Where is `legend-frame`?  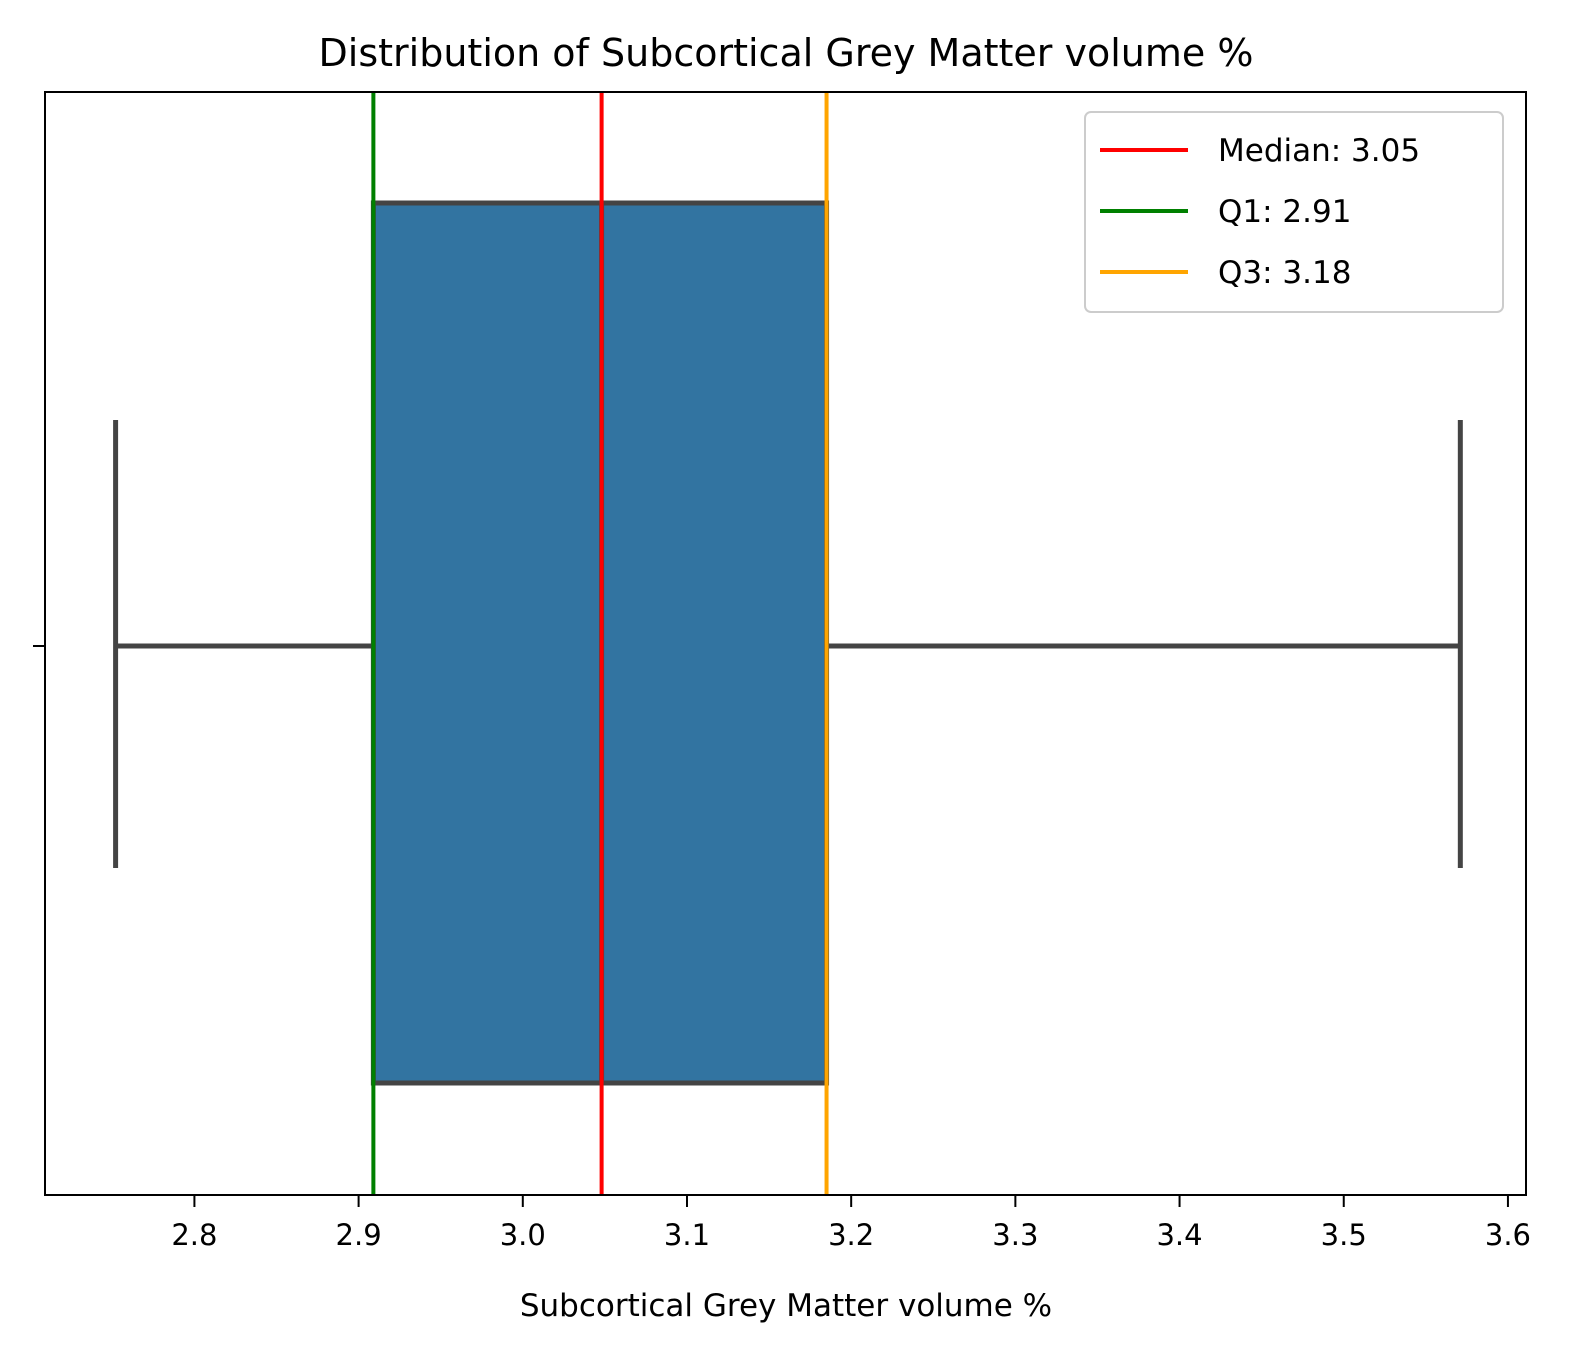 legend-frame is located at coordinates (1294, 212).